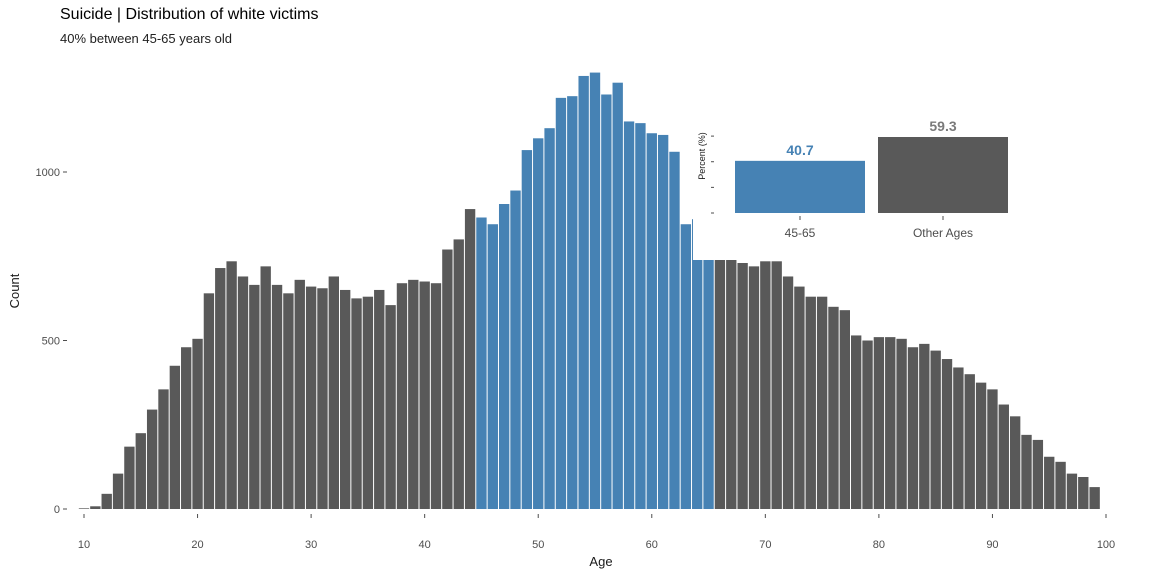  I want to click on x-tick-label: 80, so click(879, 545).